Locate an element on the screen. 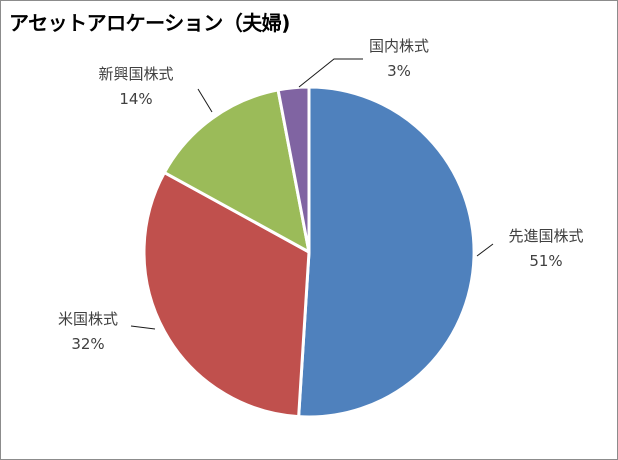  data-label-category: 新興国株式 is located at coordinates (135, 74).